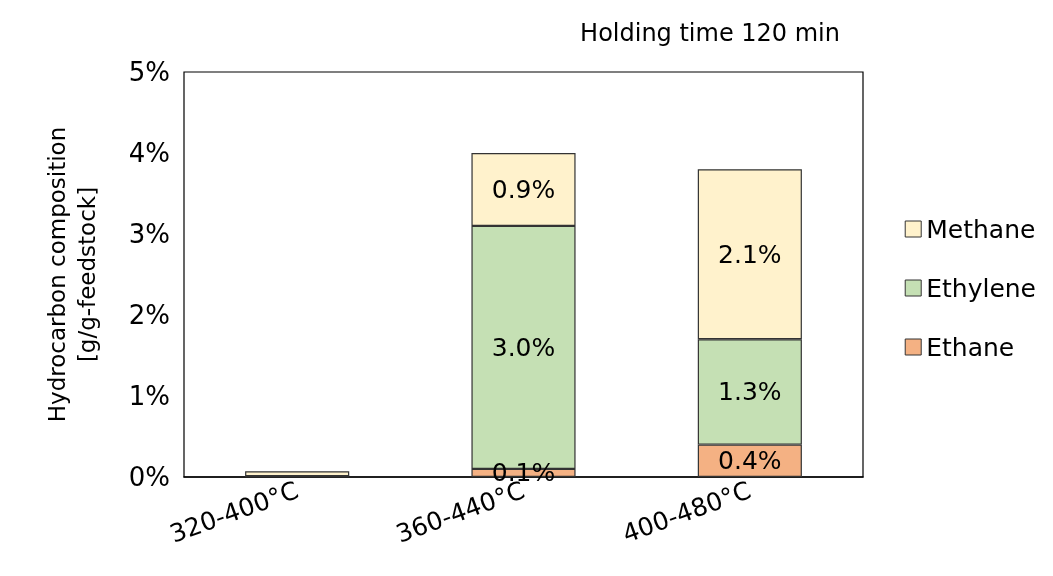 Image resolution: width=1053 pixels, height=576 pixels. Describe the element at coordinates (710, 33) in the screenshot. I see `chart-title: Holding time 120 min` at that location.